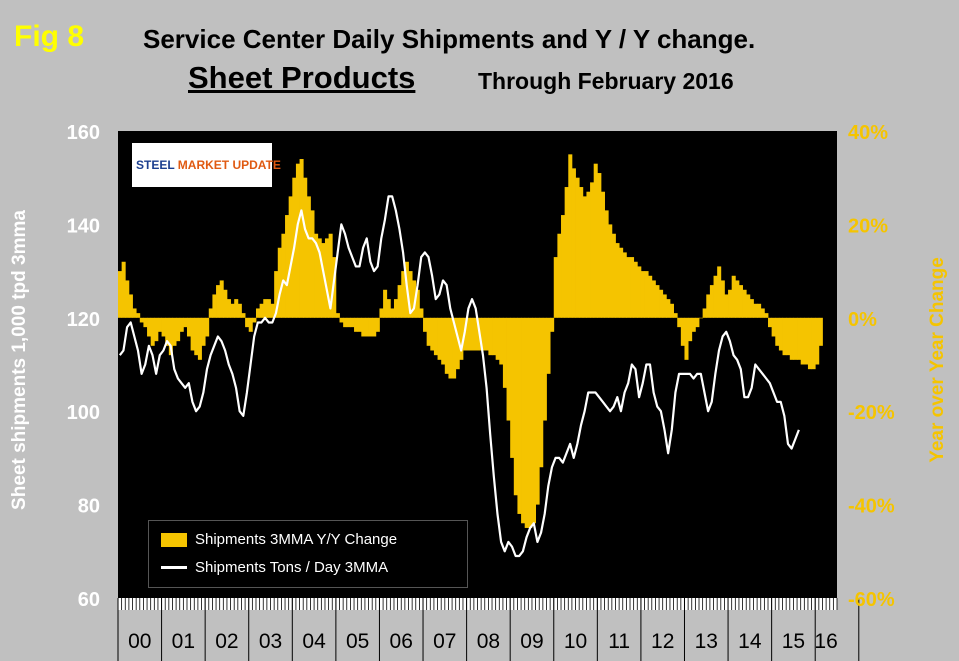  What do you see at coordinates (83, 133) in the screenshot?
I see `y-axis-tick-label: 160` at bounding box center [83, 133].